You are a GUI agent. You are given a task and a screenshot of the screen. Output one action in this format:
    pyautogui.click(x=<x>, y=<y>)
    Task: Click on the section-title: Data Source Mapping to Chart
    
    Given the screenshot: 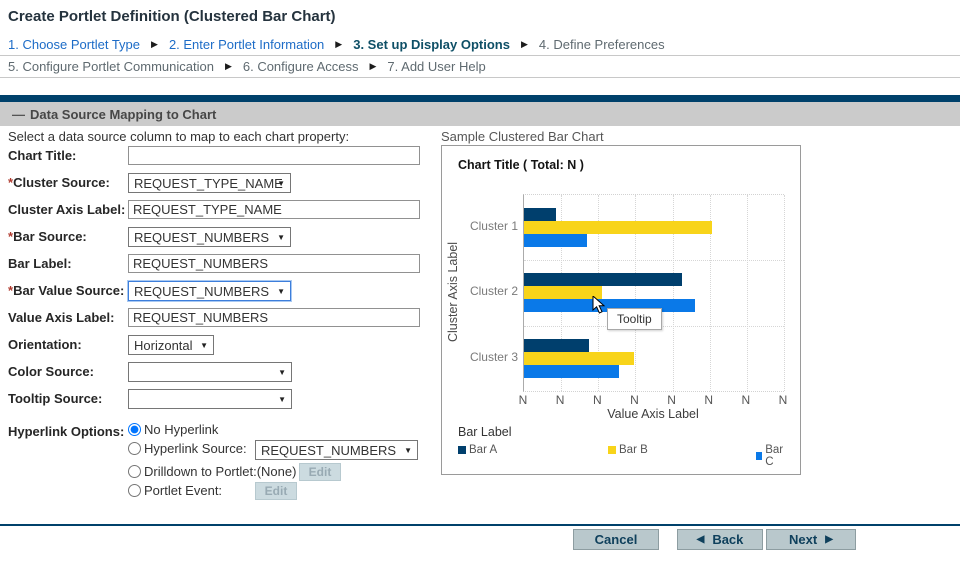 What is the action you would take?
    pyautogui.click(x=123, y=114)
    